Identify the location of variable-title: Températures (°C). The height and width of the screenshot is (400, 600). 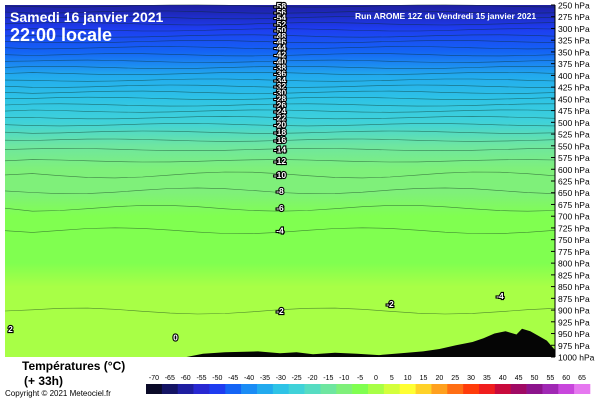
(74, 366).